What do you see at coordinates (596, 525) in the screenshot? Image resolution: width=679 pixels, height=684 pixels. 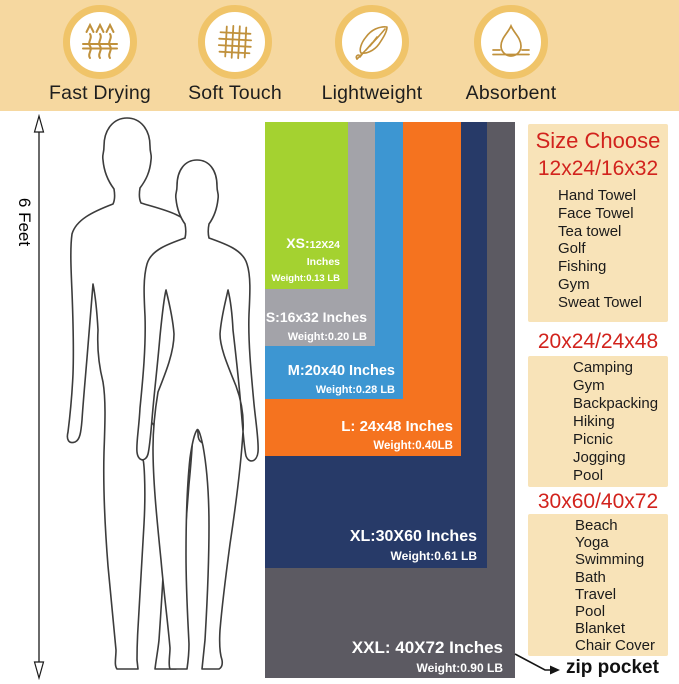 I see `guide-item: Beach` at bounding box center [596, 525].